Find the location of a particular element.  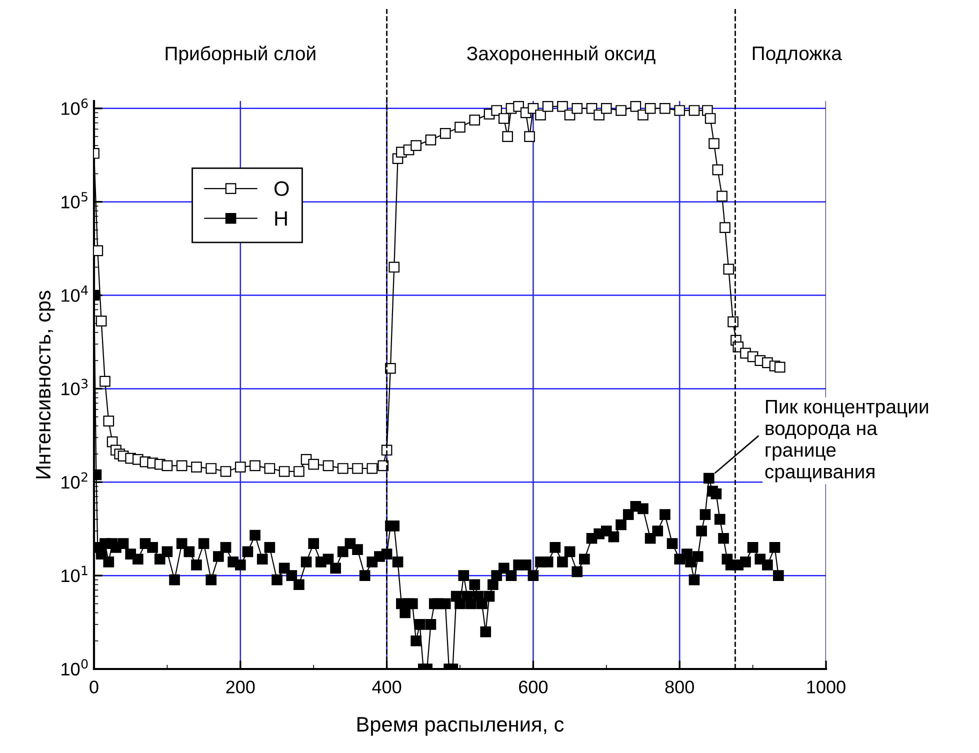

x-tick-label: 400 is located at coordinates (387, 687).